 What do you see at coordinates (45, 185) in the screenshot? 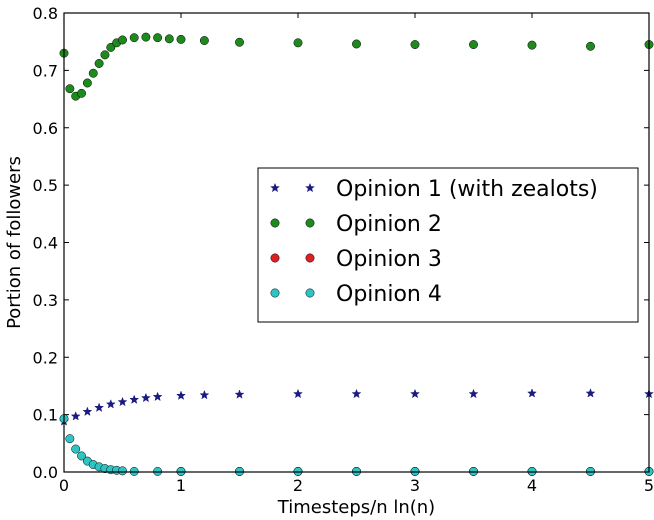
I see `y-tick-label: 0.5` at bounding box center [45, 185].